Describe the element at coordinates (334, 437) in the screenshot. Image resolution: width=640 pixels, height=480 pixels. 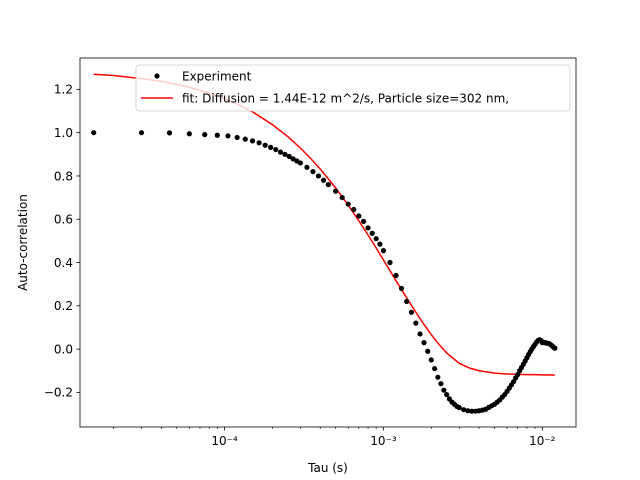
I see `x-axis: 10⁻⁴ 10⁻³ 10⁻²` at that location.